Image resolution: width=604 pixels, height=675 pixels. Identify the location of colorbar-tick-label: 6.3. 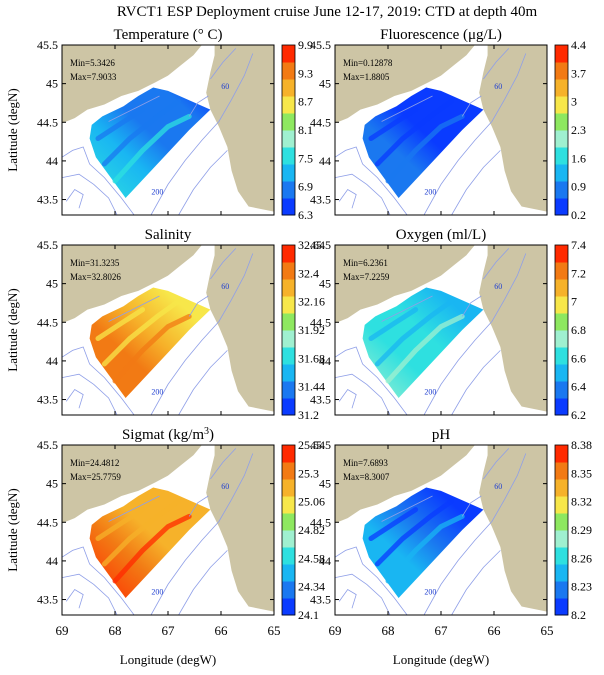
(305, 215).